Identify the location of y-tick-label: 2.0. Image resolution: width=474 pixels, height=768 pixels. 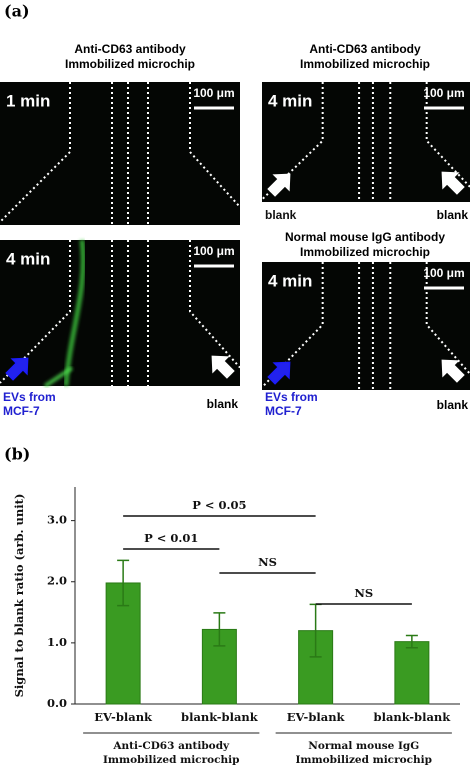
(57, 581).